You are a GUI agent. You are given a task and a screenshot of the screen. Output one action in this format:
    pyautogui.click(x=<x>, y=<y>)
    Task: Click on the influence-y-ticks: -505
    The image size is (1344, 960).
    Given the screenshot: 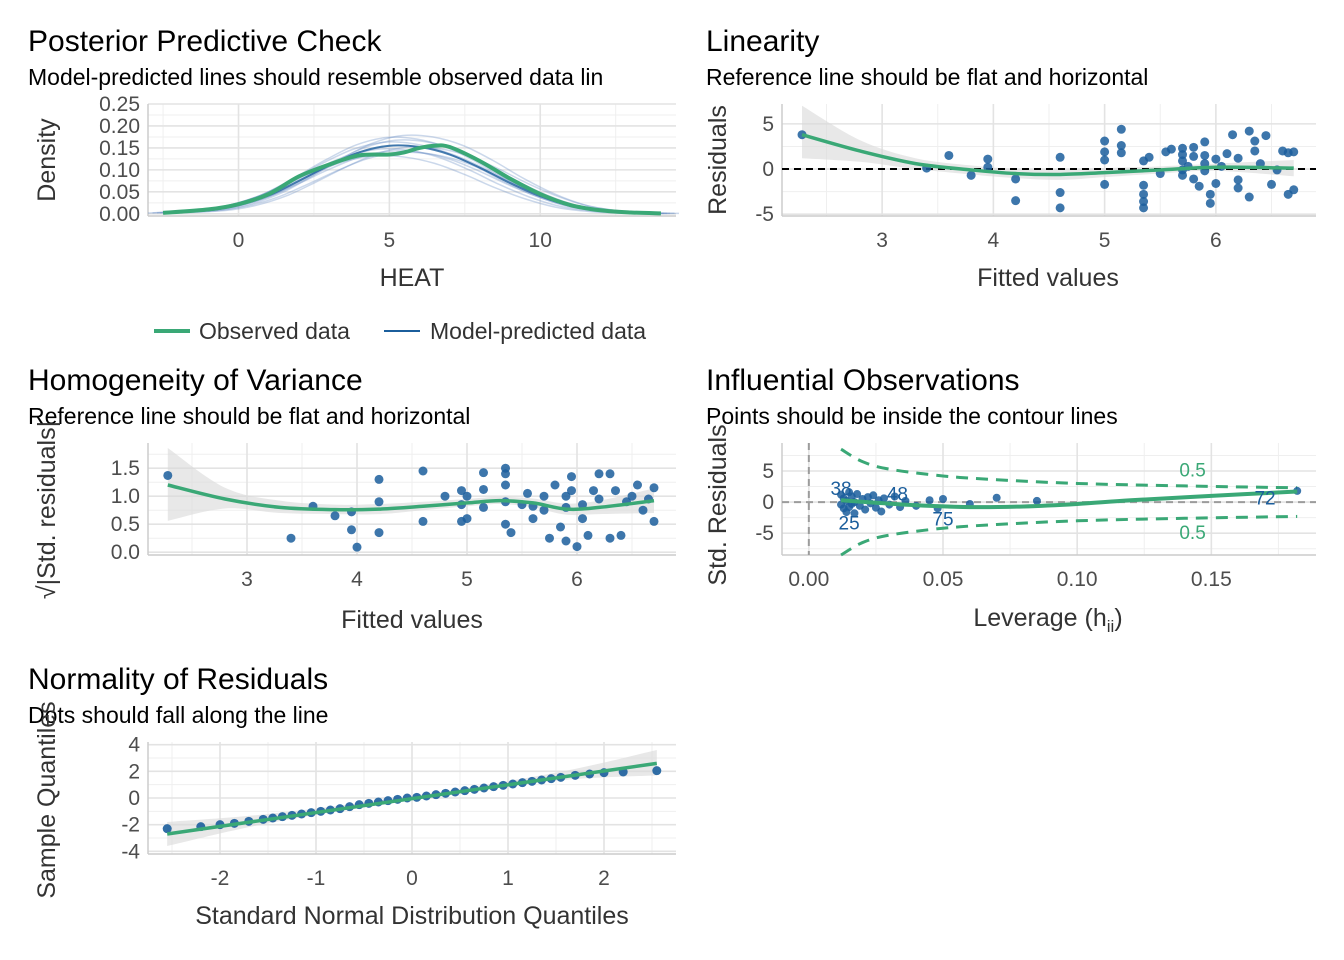 What is the action you would take?
    pyautogui.click(x=764, y=502)
    